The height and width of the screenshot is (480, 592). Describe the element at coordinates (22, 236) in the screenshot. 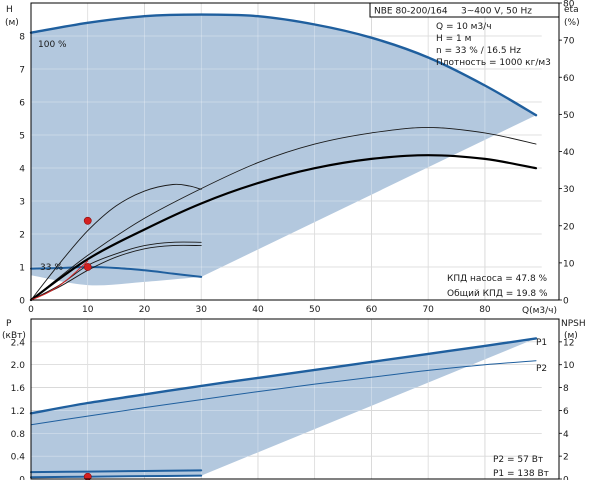

I see `y-tick-label: 2` at that location.